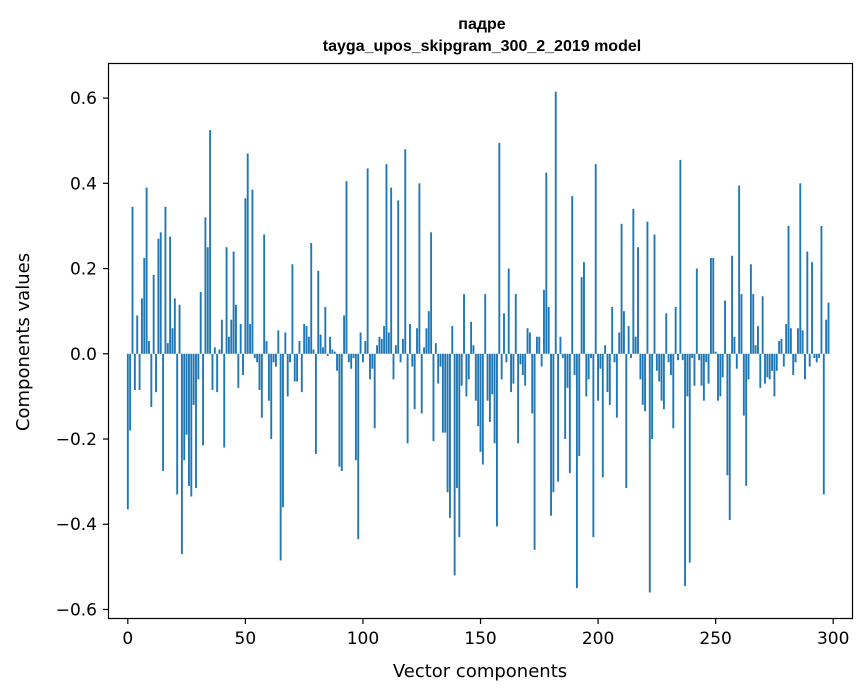 The height and width of the screenshot is (696, 867). I want to click on chart-title: падре, so click(481, 24).